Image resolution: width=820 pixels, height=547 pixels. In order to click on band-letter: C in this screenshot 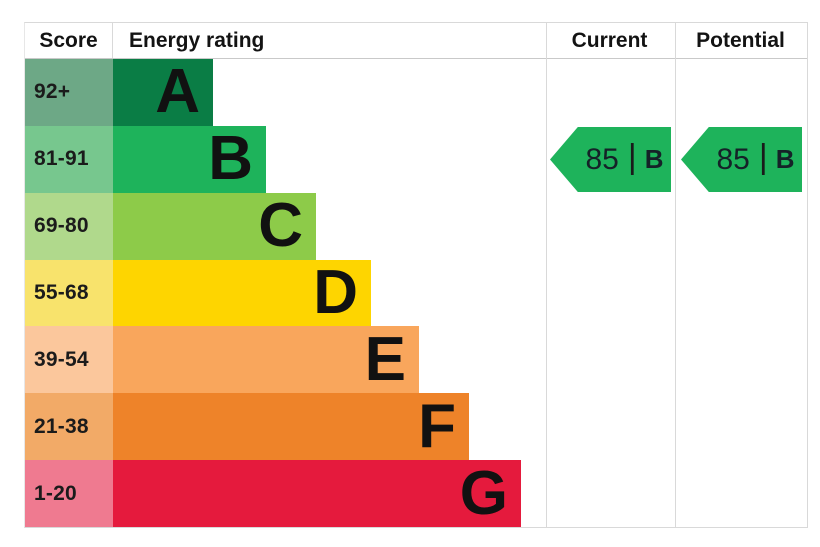, I will do `click(280, 226)`.